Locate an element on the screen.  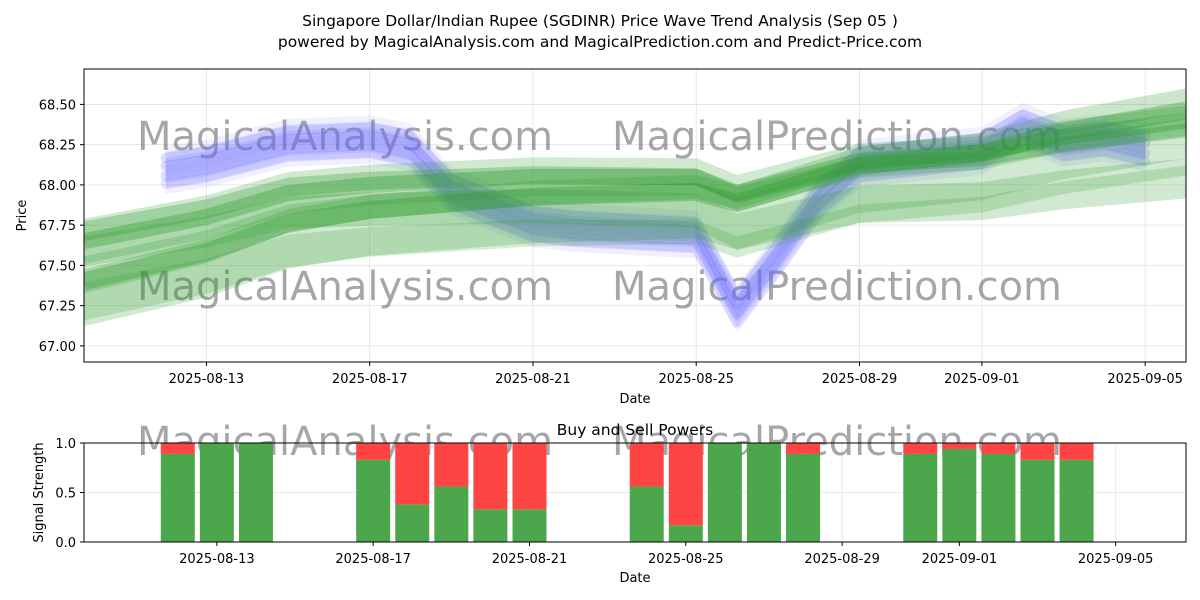
y-tick-label: 0.0 is located at coordinates (65, 543).